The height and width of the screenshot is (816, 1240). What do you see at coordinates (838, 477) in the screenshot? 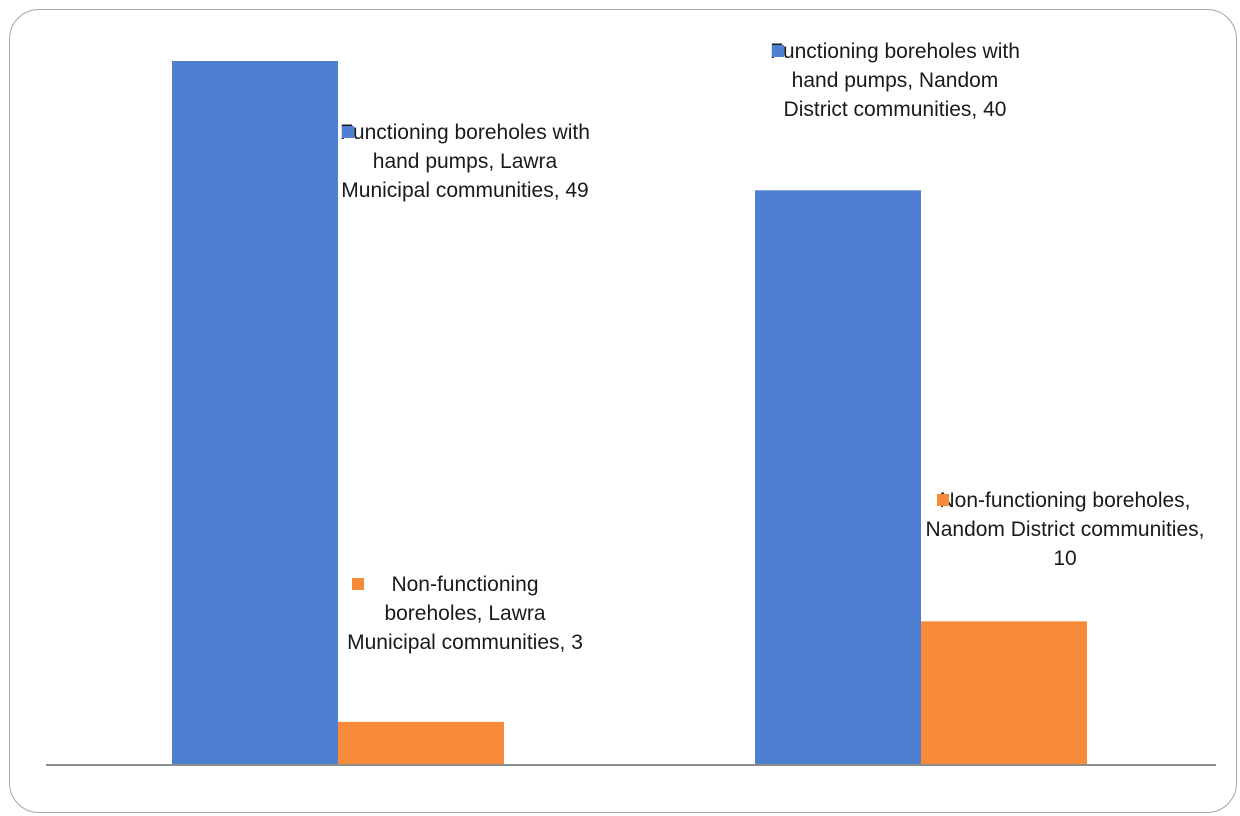
I see `bar-series1-cat2` at bounding box center [838, 477].